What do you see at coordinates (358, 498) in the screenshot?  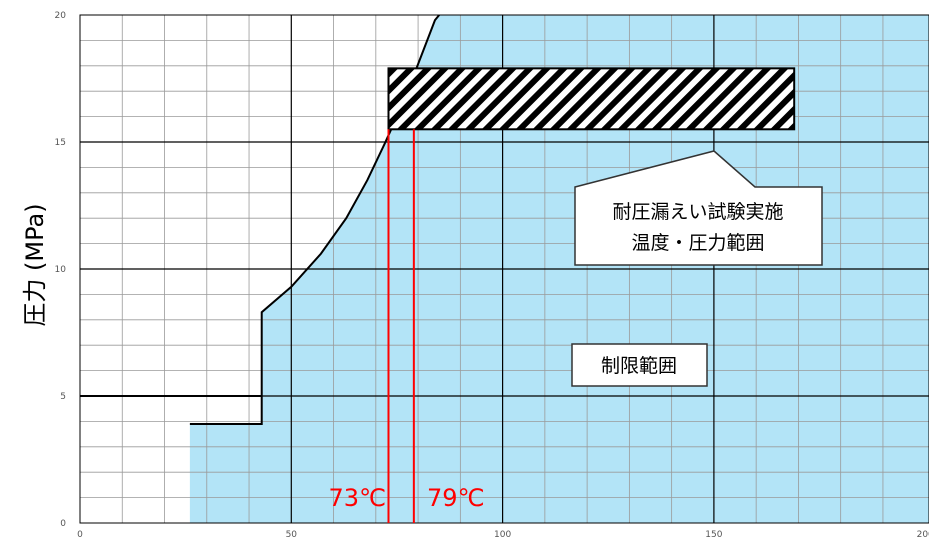 I see `temp-label-73: 73℃` at bounding box center [358, 498].